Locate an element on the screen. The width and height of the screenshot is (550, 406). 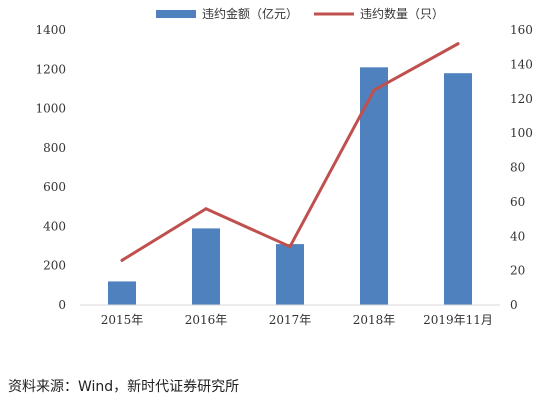
right-tick-label: 0 is located at coordinates (514, 305).